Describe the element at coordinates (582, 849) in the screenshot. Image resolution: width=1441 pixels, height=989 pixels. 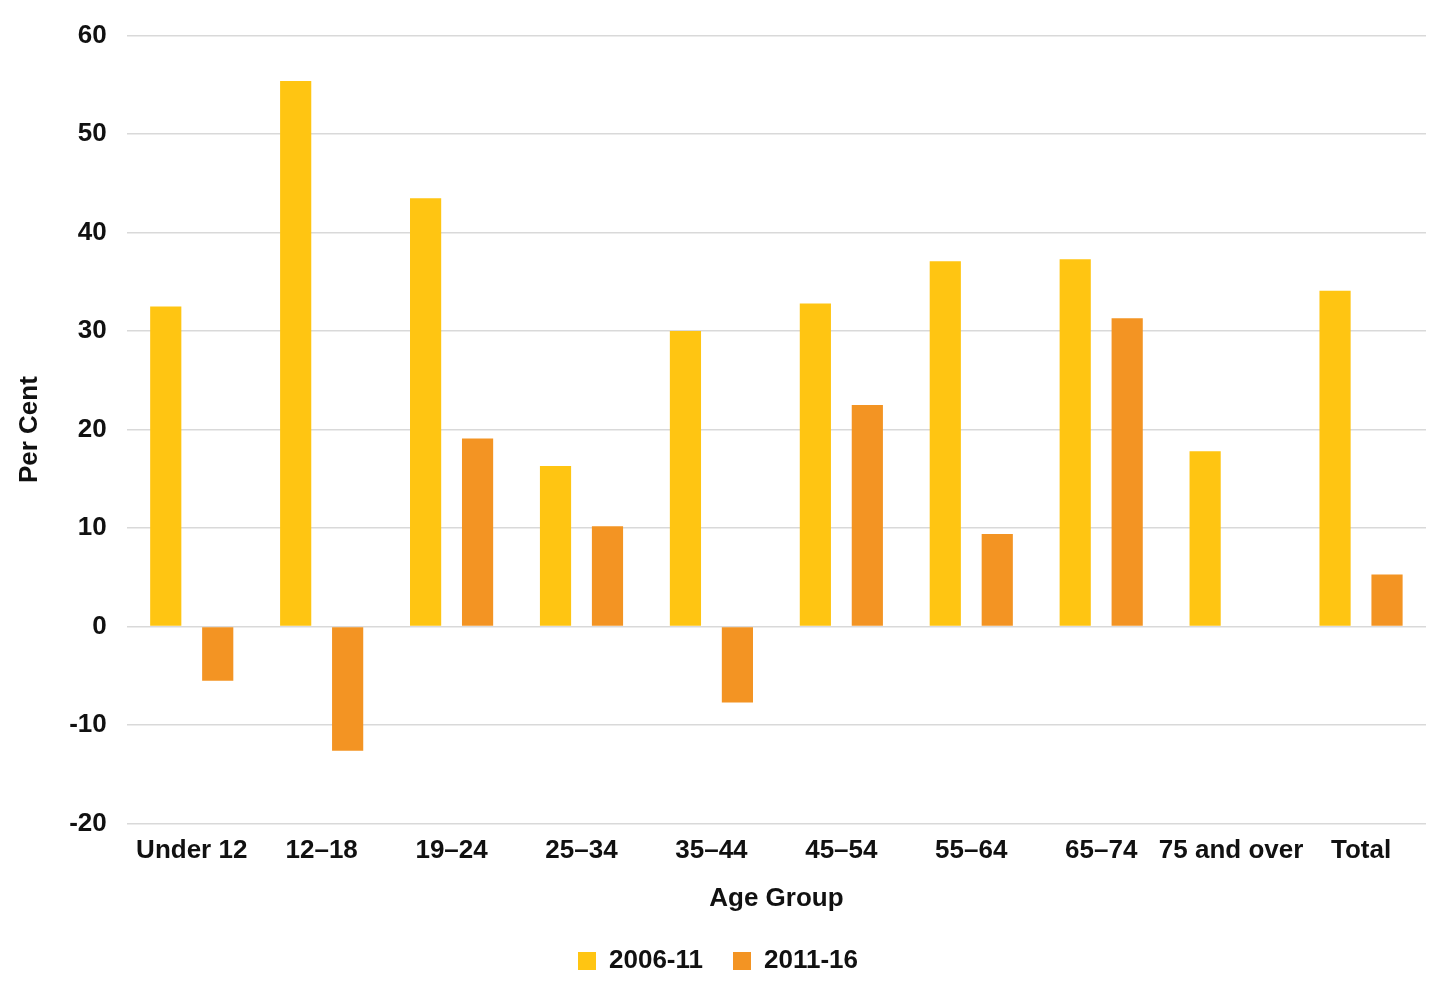
I see `x-tick-label: 25–34` at that location.